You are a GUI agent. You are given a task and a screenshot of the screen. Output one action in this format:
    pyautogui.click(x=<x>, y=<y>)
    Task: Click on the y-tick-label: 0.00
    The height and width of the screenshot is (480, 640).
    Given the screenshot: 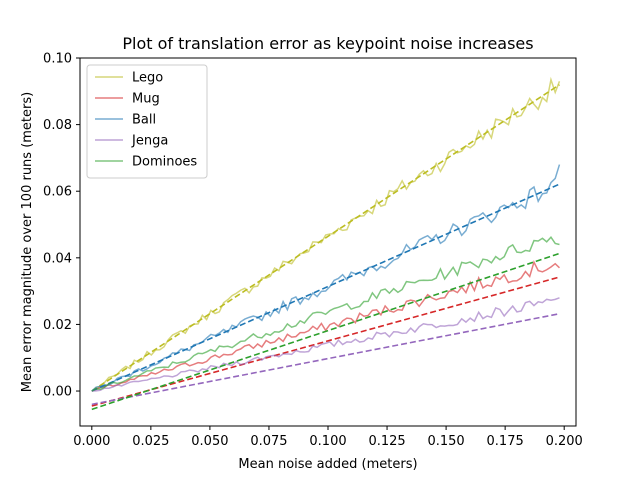 What is the action you would take?
    pyautogui.click(x=57, y=392)
    